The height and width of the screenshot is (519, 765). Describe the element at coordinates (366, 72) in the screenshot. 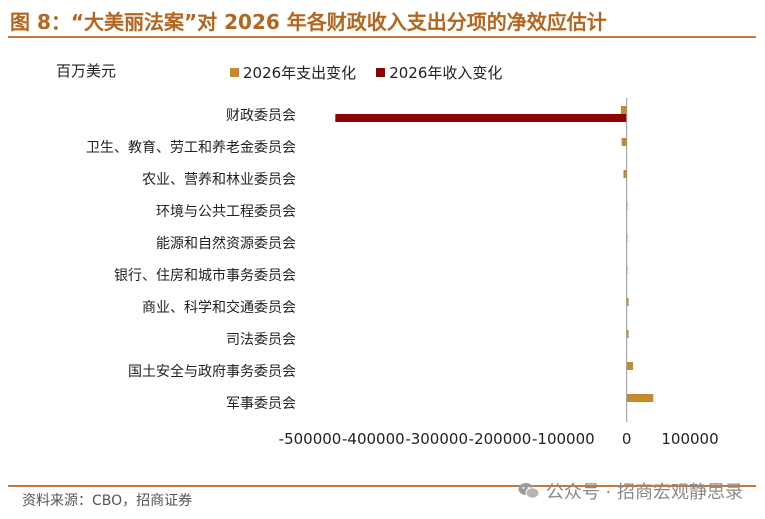

I see `legend: 2026年支出变化 2026年收入变化` at that location.